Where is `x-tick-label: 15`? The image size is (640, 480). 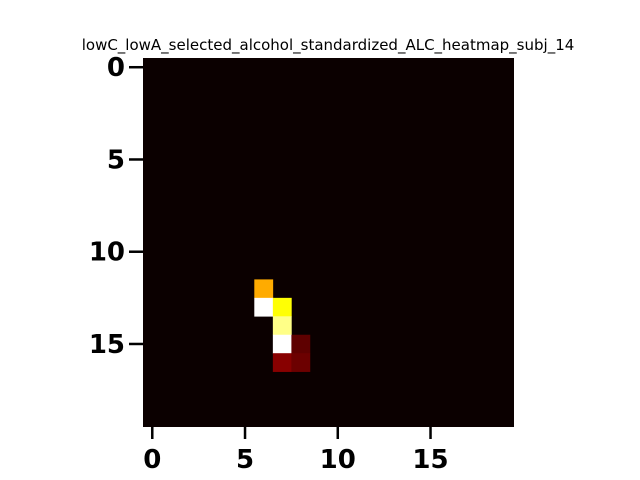 x-tick-label: 15 is located at coordinates (430, 460).